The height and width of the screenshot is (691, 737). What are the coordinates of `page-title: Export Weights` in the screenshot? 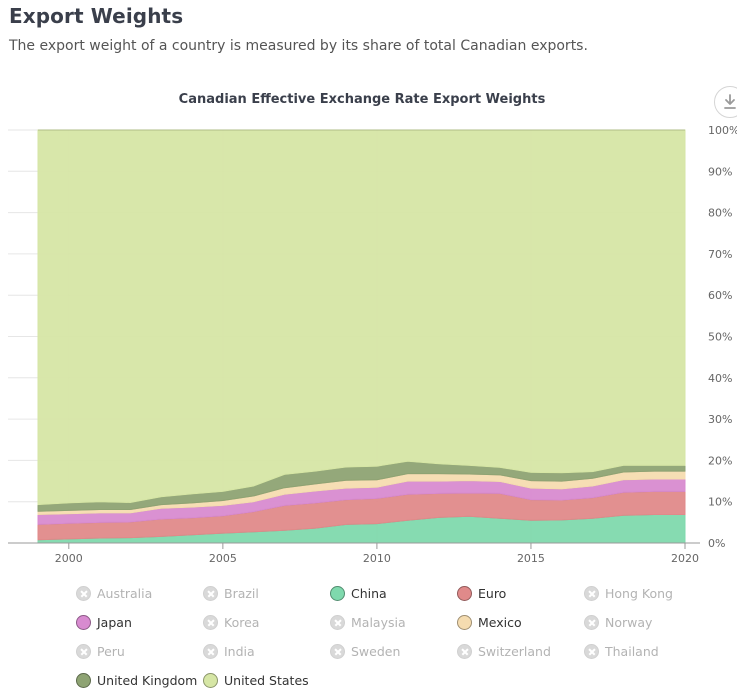 It's located at (96, 16).